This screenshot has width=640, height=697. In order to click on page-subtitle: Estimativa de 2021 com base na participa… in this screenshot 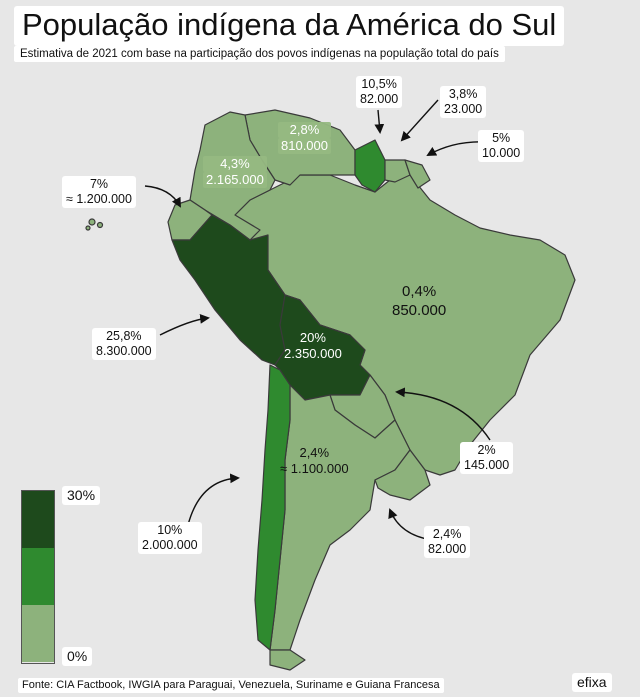, I will do `click(259, 54)`.